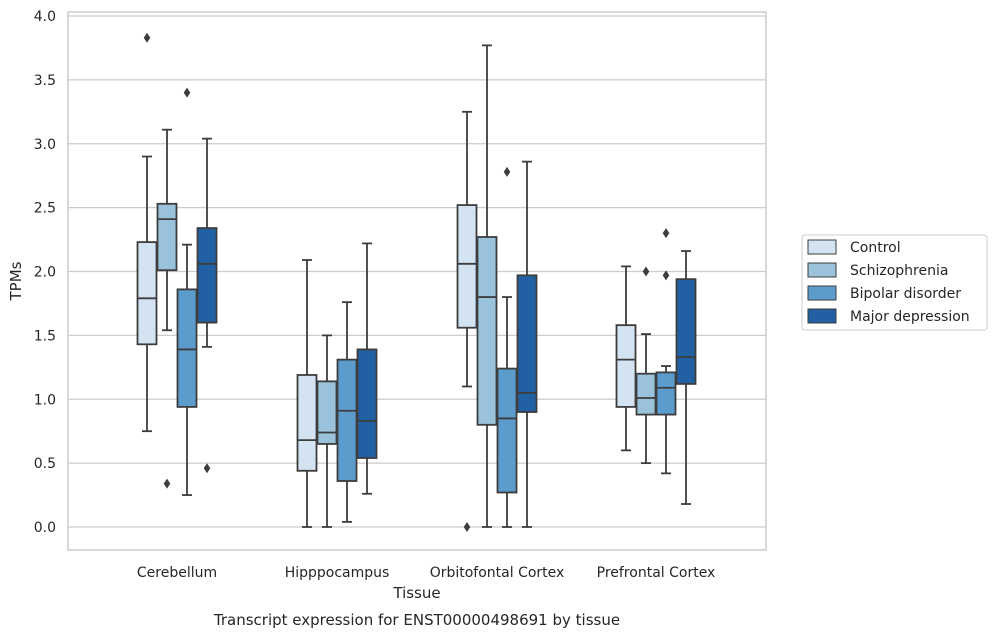 Image resolution: width=997 pixels, height=641 pixels. Describe the element at coordinates (45, 528) in the screenshot. I see `y-tick-label: 0.0` at that location.